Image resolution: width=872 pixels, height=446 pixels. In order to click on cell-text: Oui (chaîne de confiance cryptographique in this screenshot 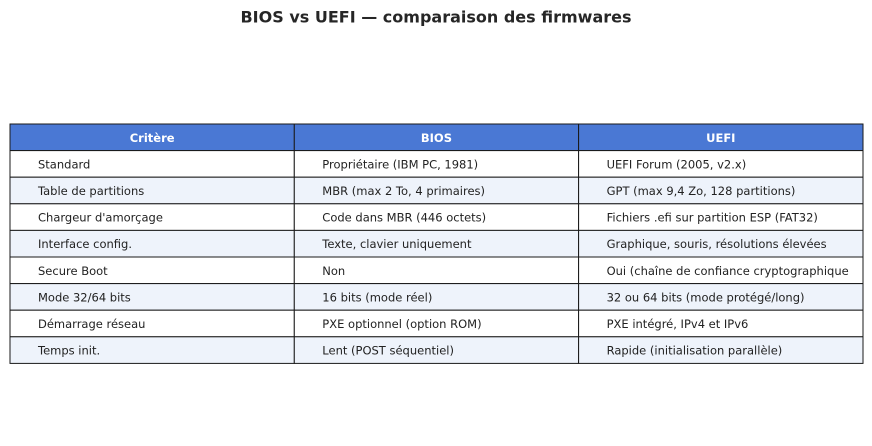, I will do `click(728, 271)`.